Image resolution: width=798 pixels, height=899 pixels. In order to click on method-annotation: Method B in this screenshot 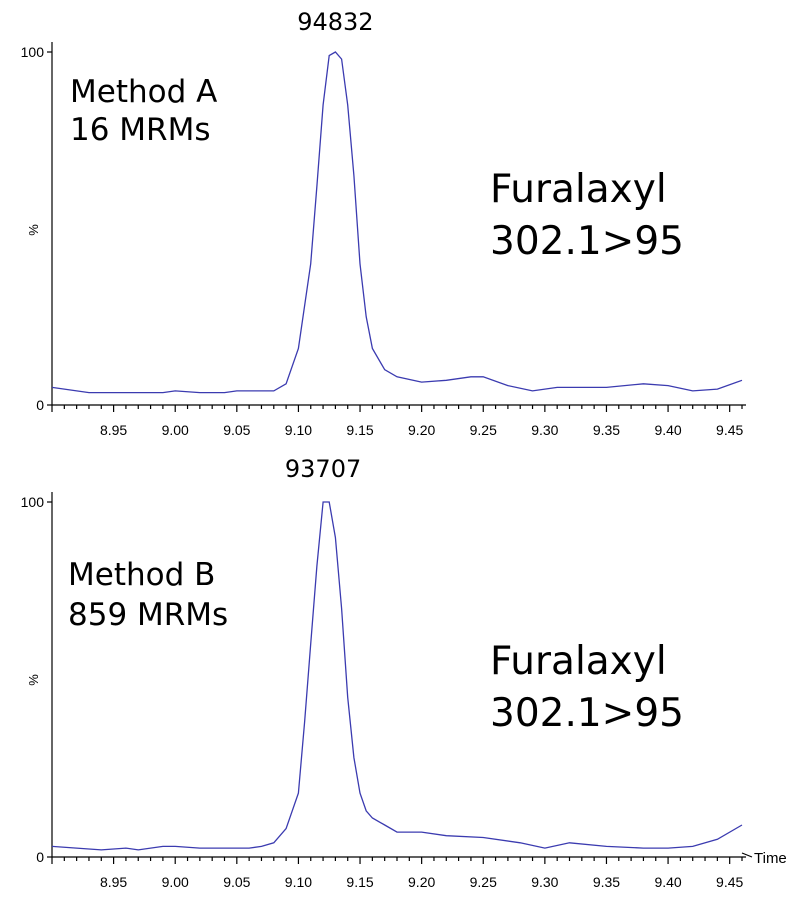, I will do `click(141, 575)`.